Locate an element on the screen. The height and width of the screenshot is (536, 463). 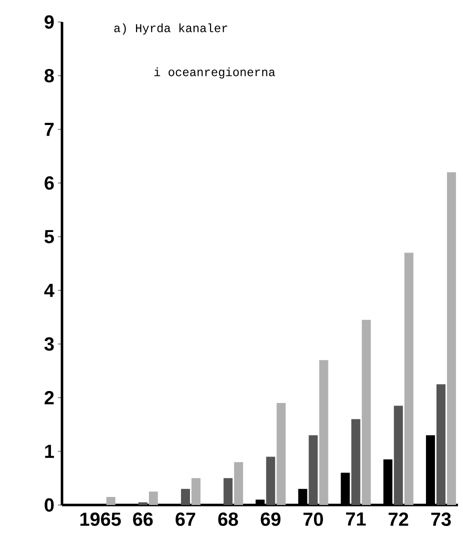
text: i oceanregionerna is located at coordinates (215, 73).